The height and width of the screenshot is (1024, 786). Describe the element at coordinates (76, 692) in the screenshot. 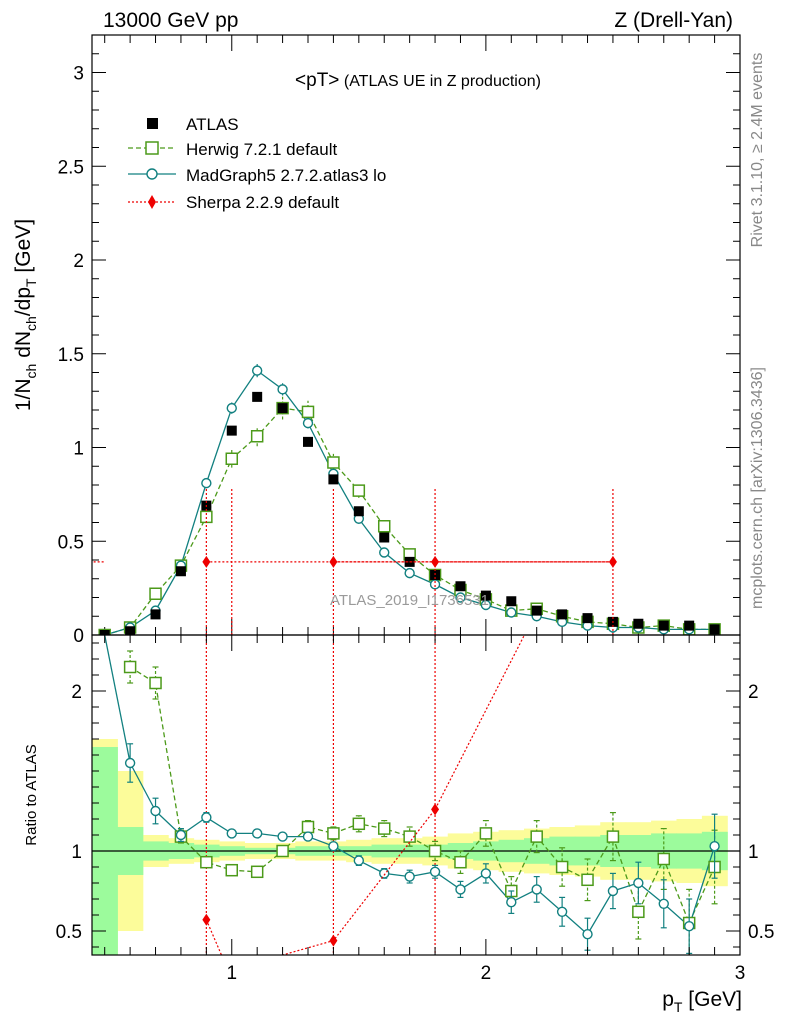

I see `ratio-y-tick-label: 2` at that location.